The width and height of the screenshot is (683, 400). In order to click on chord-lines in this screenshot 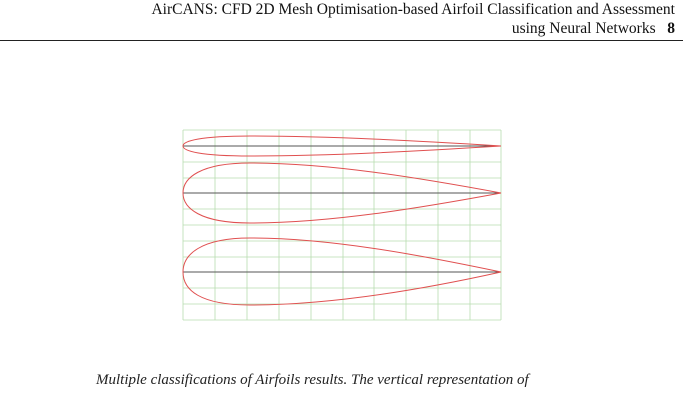, I will do `click(342, 209)`.